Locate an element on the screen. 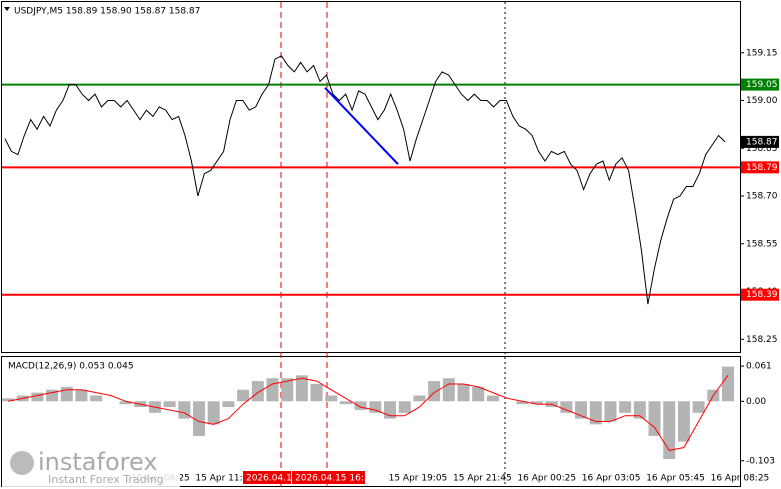 The height and width of the screenshot is (489, 781). level-label: 159.05 is located at coordinates (762, 85).